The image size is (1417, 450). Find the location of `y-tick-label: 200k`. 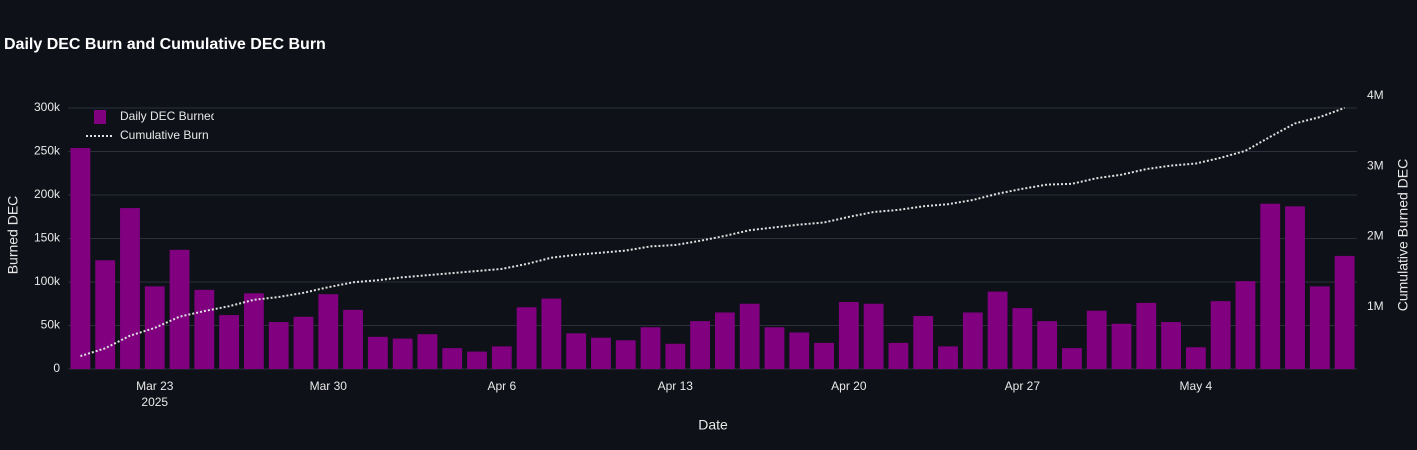

y-tick-label: 200k is located at coordinates (47, 194).